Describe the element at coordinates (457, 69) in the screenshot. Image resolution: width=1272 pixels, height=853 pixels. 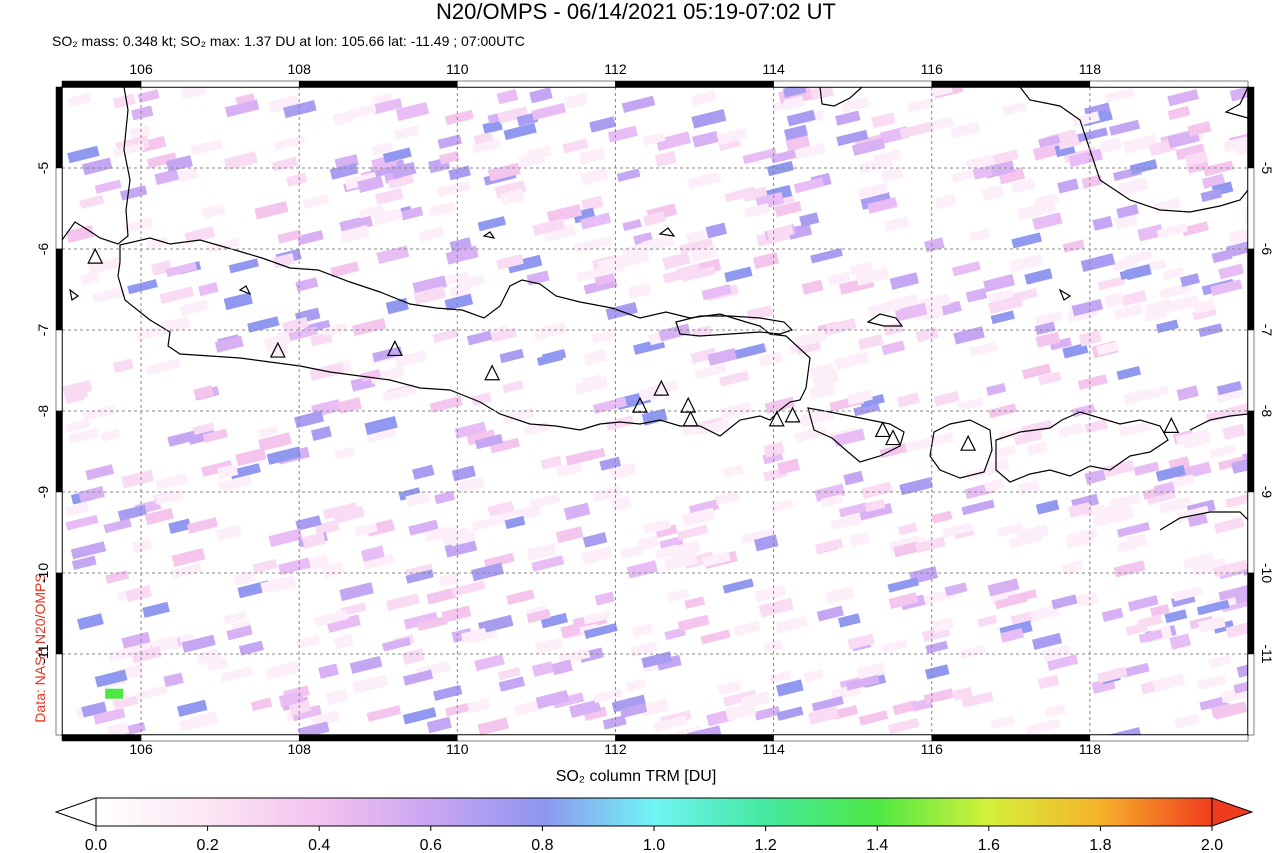
I see `lon-tick-top: 110` at that location.